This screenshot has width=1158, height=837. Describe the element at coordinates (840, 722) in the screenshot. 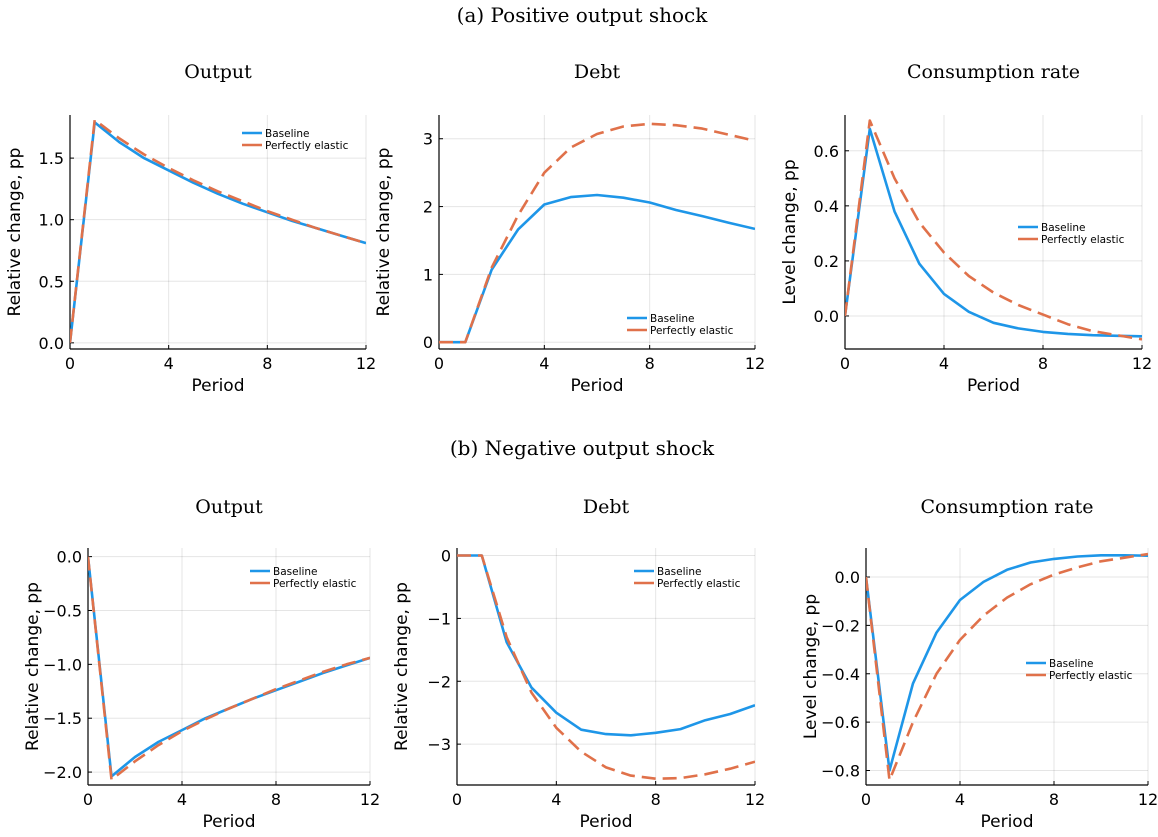

I see `y-tick-label: −0.6` at that location.